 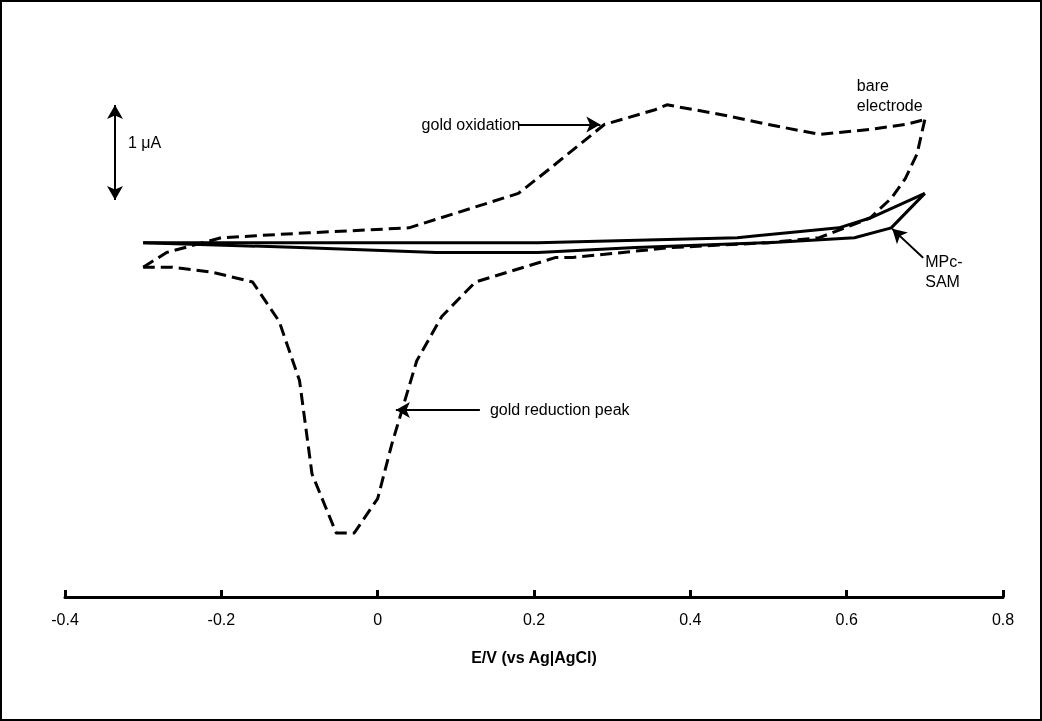 I want to click on x-tick-label: -0.2, so click(x=221, y=619).